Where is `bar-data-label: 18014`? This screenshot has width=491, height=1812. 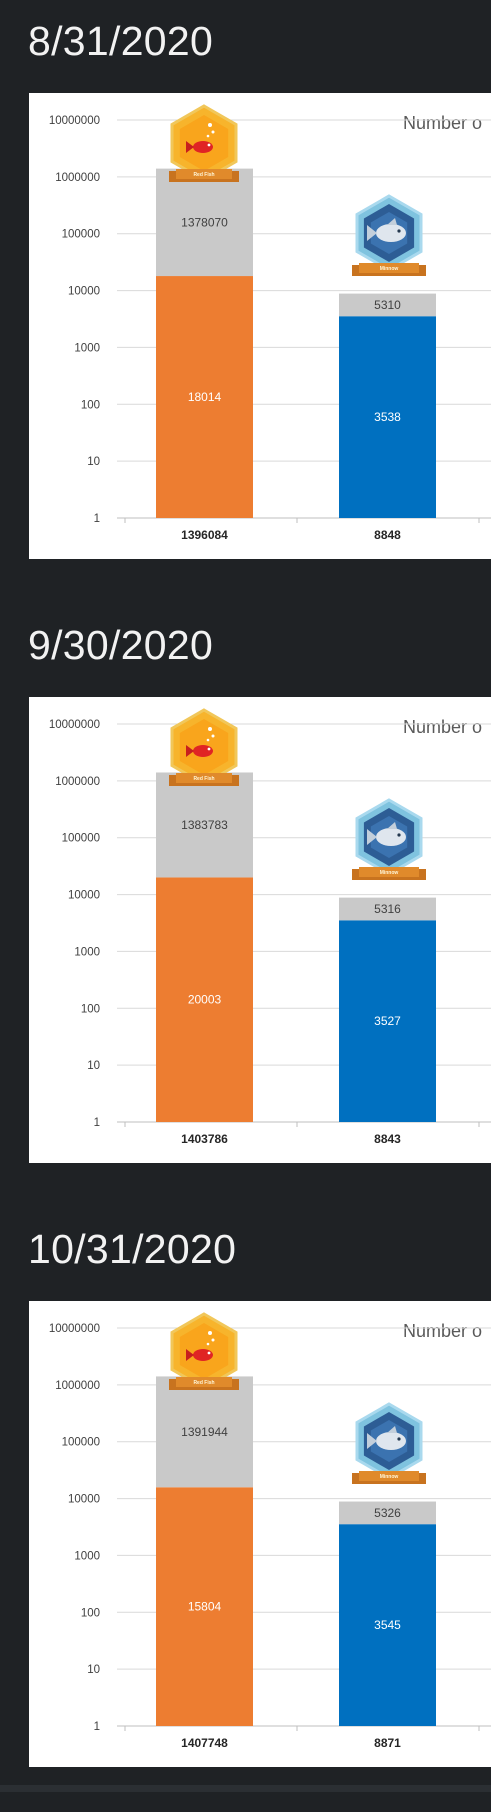
bar-data-label: 18014 is located at coordinates (205, 397).